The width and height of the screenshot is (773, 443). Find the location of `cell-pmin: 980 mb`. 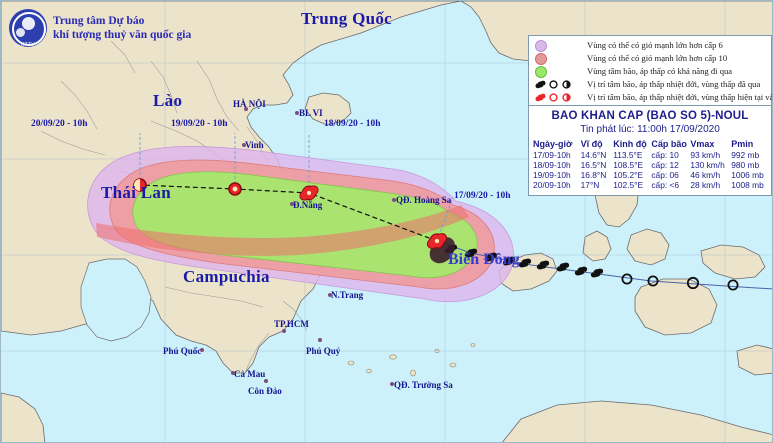

cell-pmin: 980 mb is located at coordinates (745, 165).